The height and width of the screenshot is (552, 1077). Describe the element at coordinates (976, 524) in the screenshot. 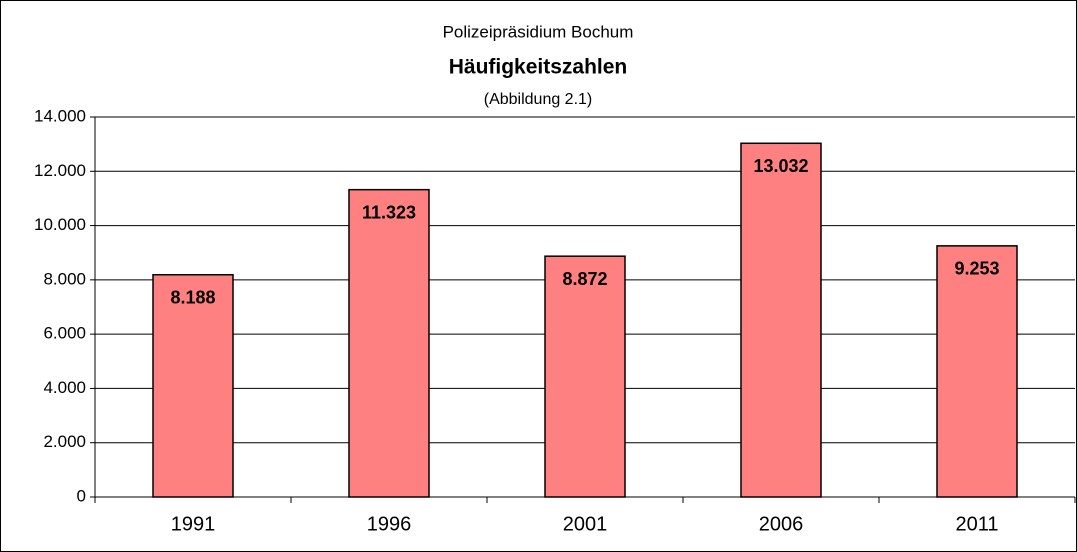

I see `x-tick-label: 2011` at that location.